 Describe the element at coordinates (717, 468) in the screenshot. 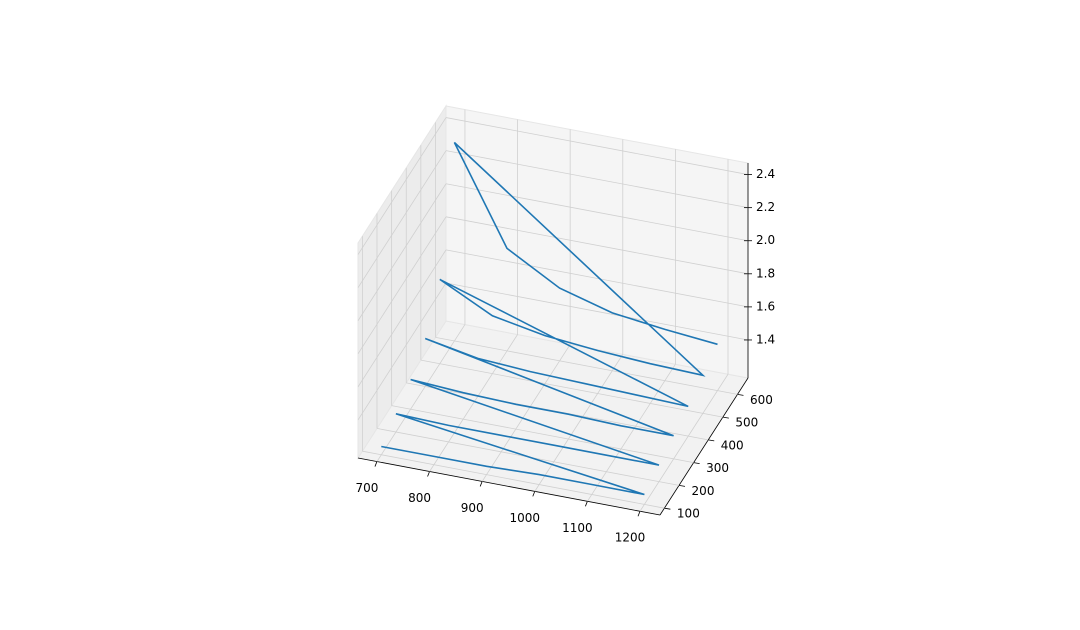

I see `y-tick-label: 300` at that location.